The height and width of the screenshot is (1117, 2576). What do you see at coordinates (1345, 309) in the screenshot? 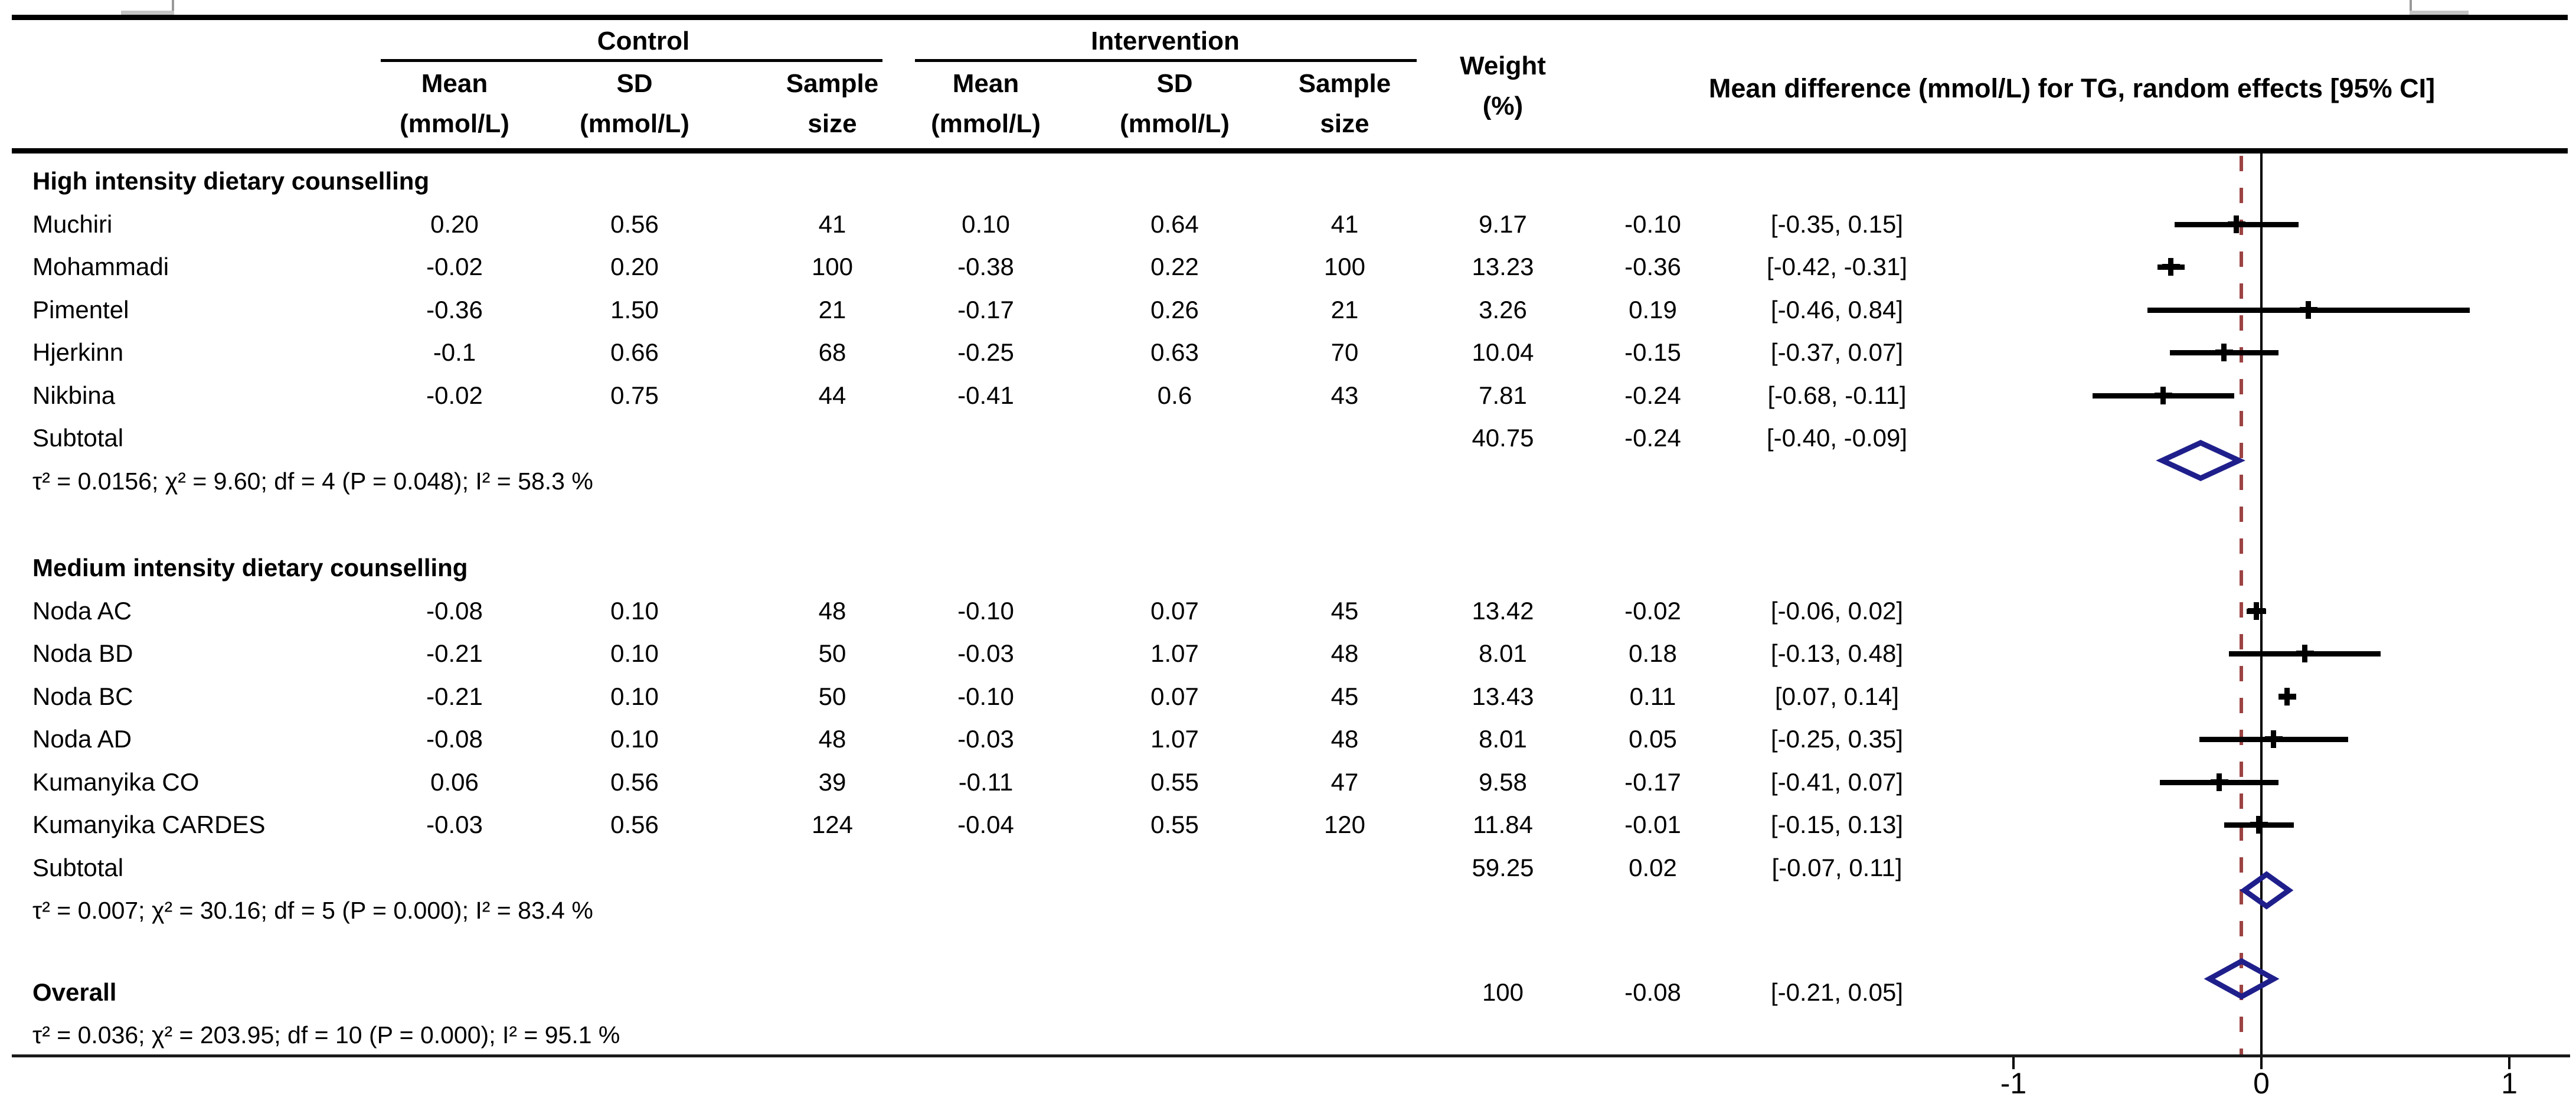
I see `intervention-sample-size: 21` at bounding box center [1345, 309].